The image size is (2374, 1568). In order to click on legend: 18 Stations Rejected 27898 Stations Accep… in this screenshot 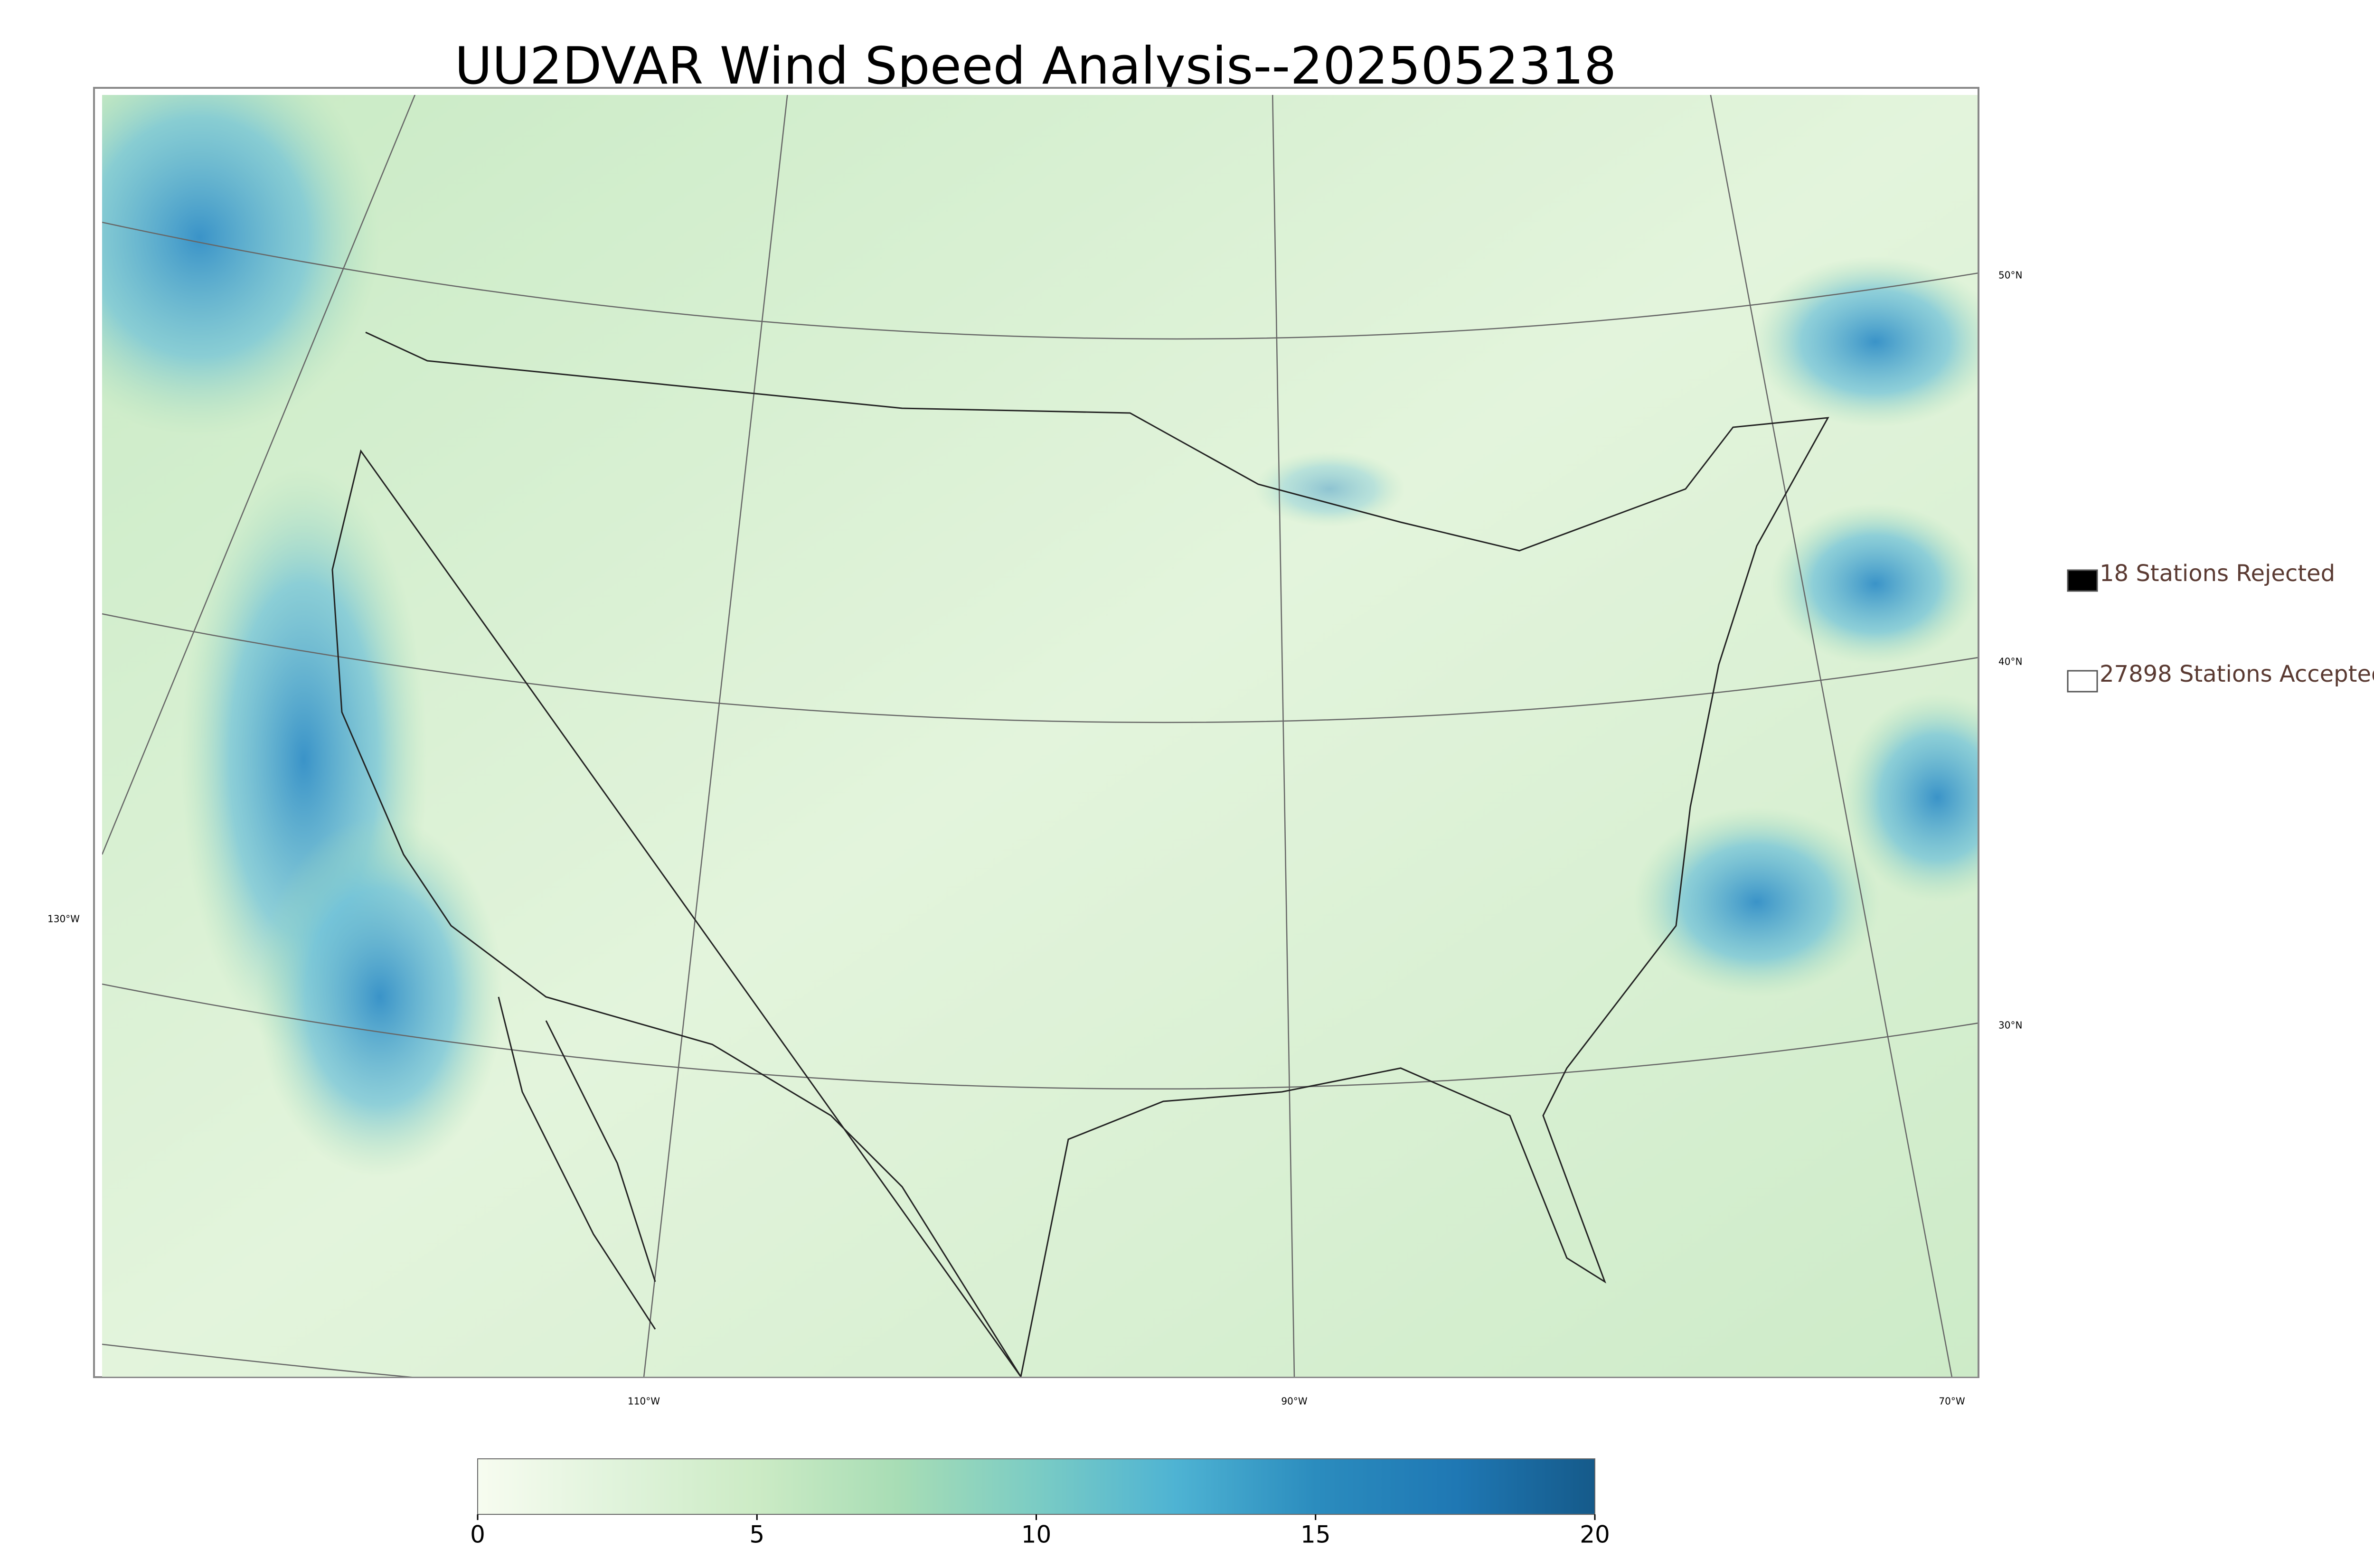, I will do `click(2220, 627)`.